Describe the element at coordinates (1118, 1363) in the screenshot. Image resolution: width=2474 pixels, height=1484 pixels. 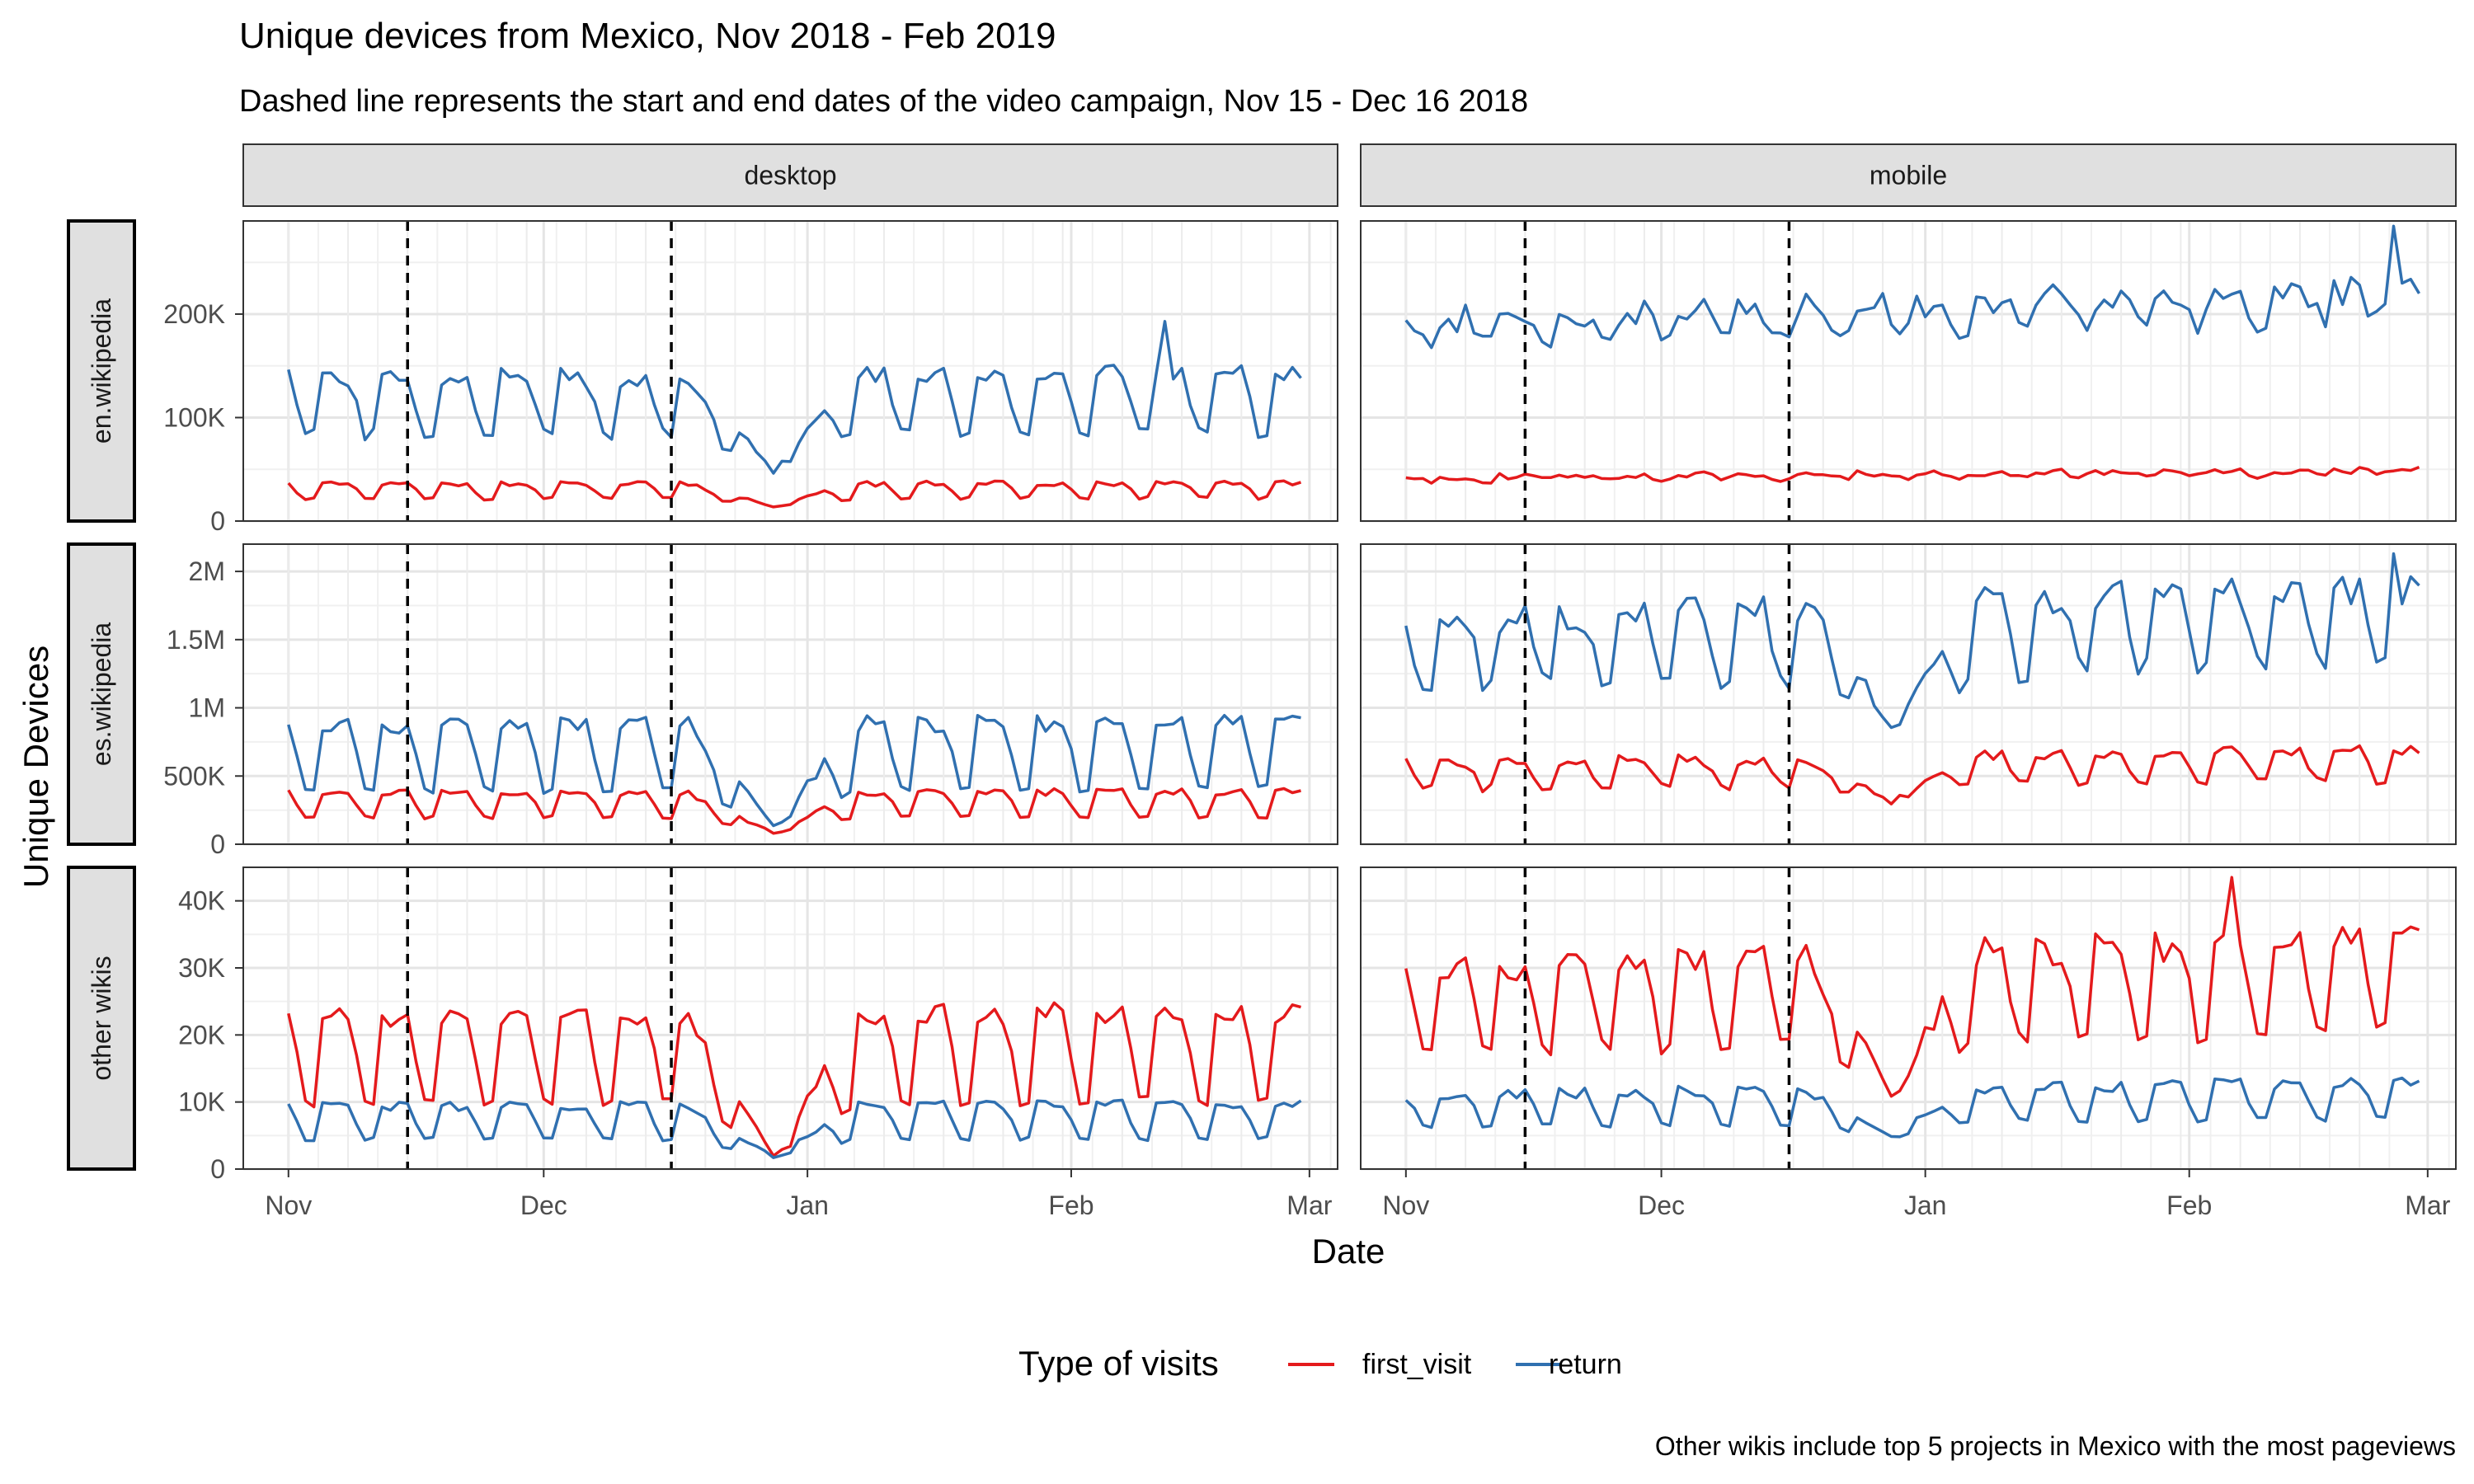
I see `legend-title: Type of visits` at that location.